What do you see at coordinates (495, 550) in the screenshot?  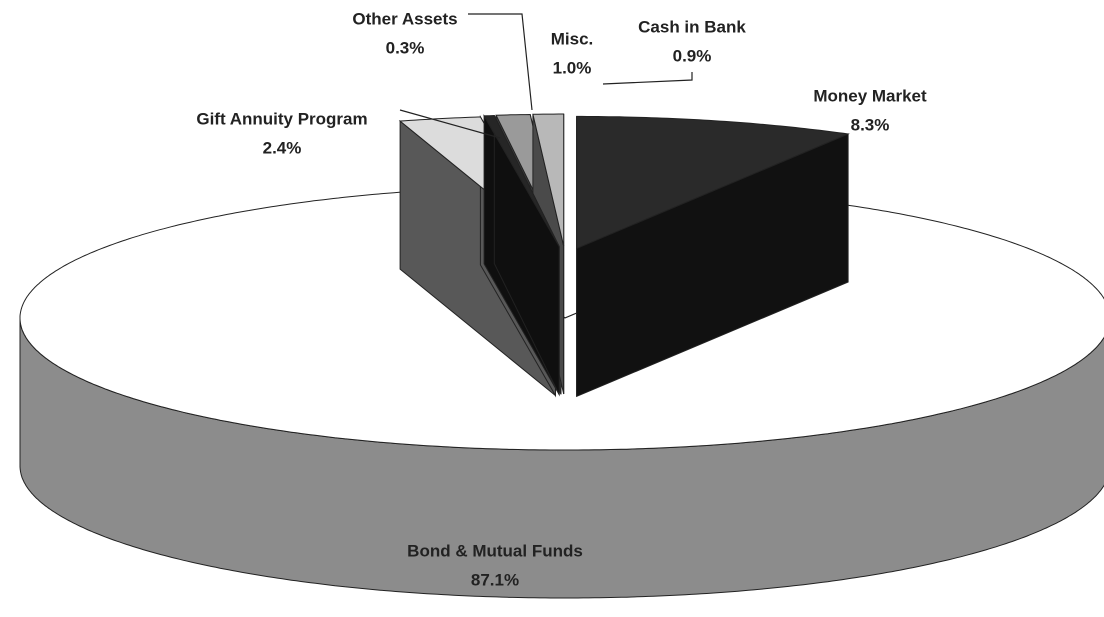 I see `slice-label: Bond & Mutual Funds` at bounding box center [495, 550].